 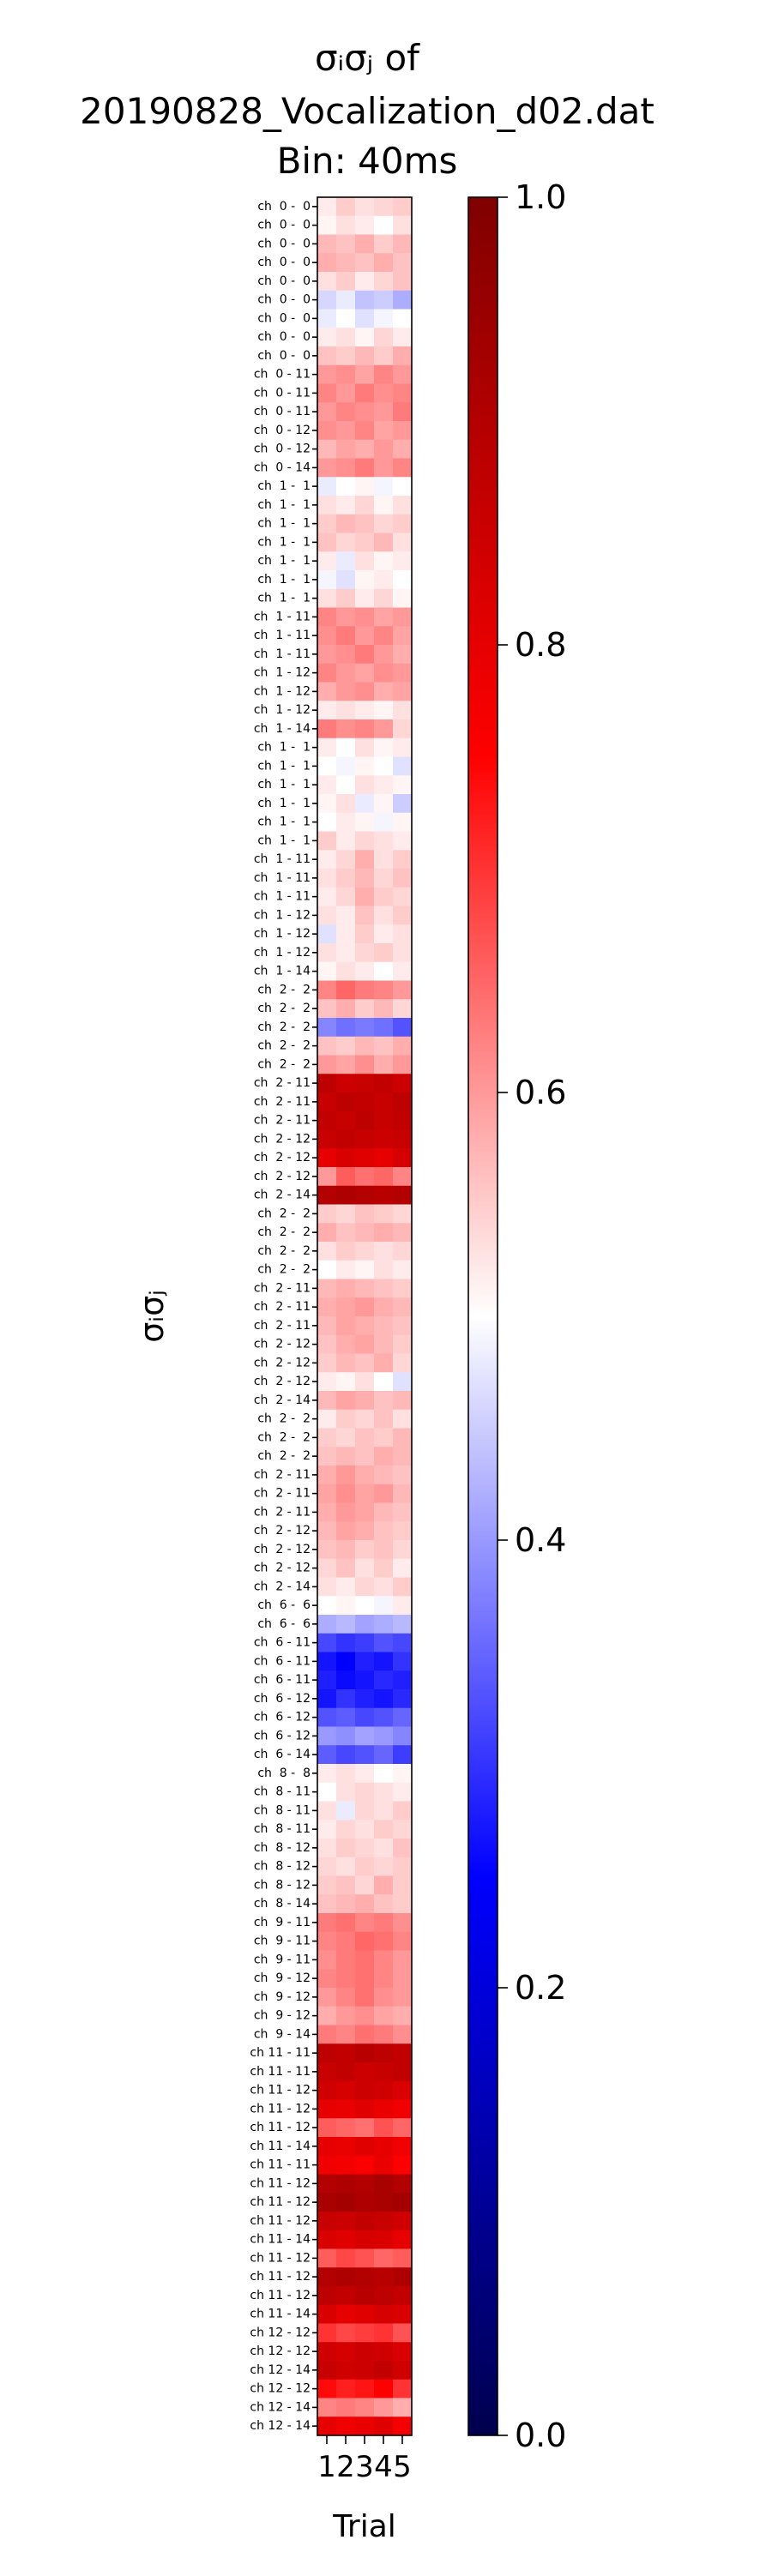 I want to click on y-tick-label: ch 2 - 11, so click(x=282, y=1475).